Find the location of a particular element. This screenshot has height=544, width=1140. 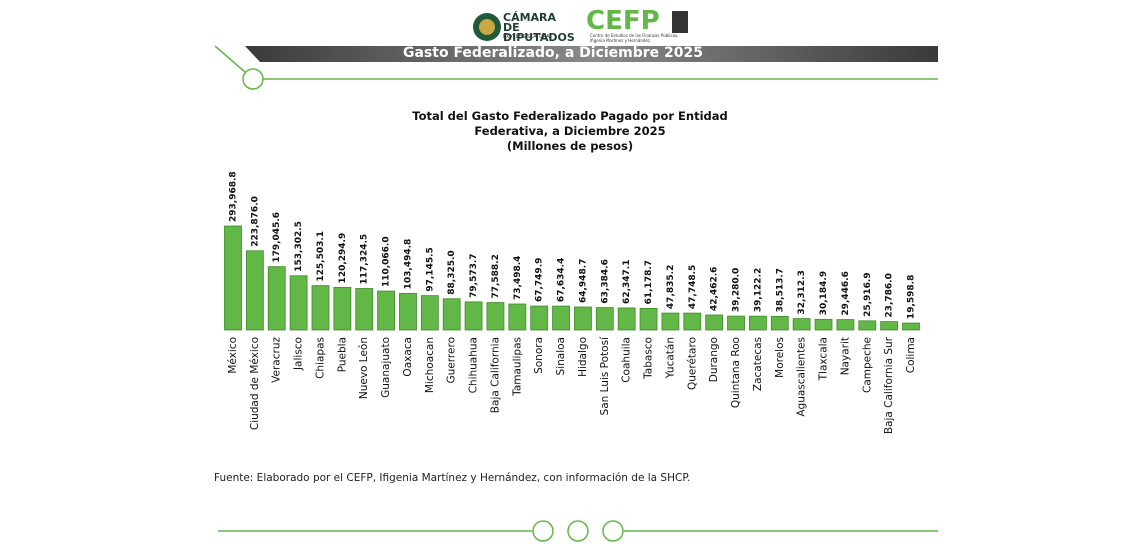

x-tick-label: Tlaxcala is located at coordinates (824, 359).